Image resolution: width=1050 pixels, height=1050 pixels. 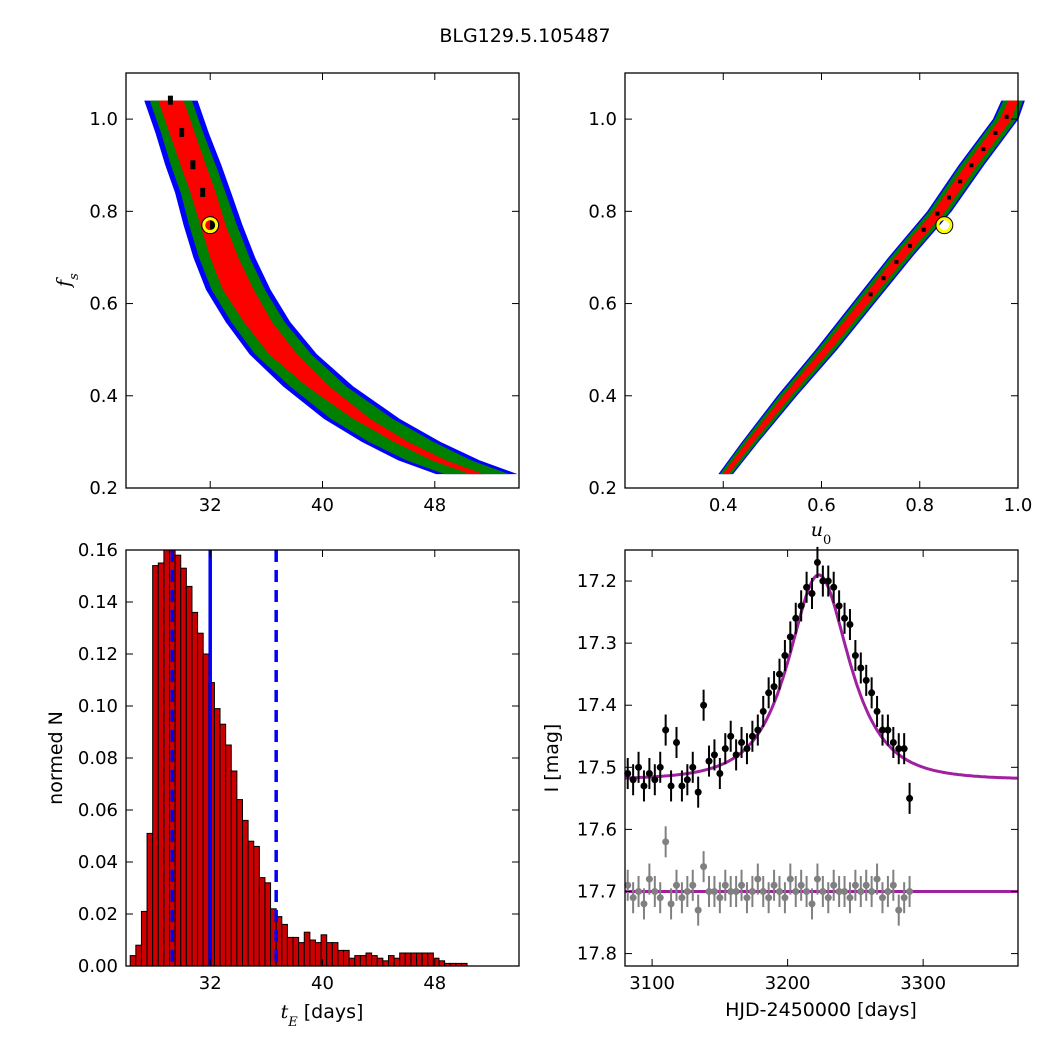 I want to click on tl-ytick-label: 0.2, so click(x=103, y=488).